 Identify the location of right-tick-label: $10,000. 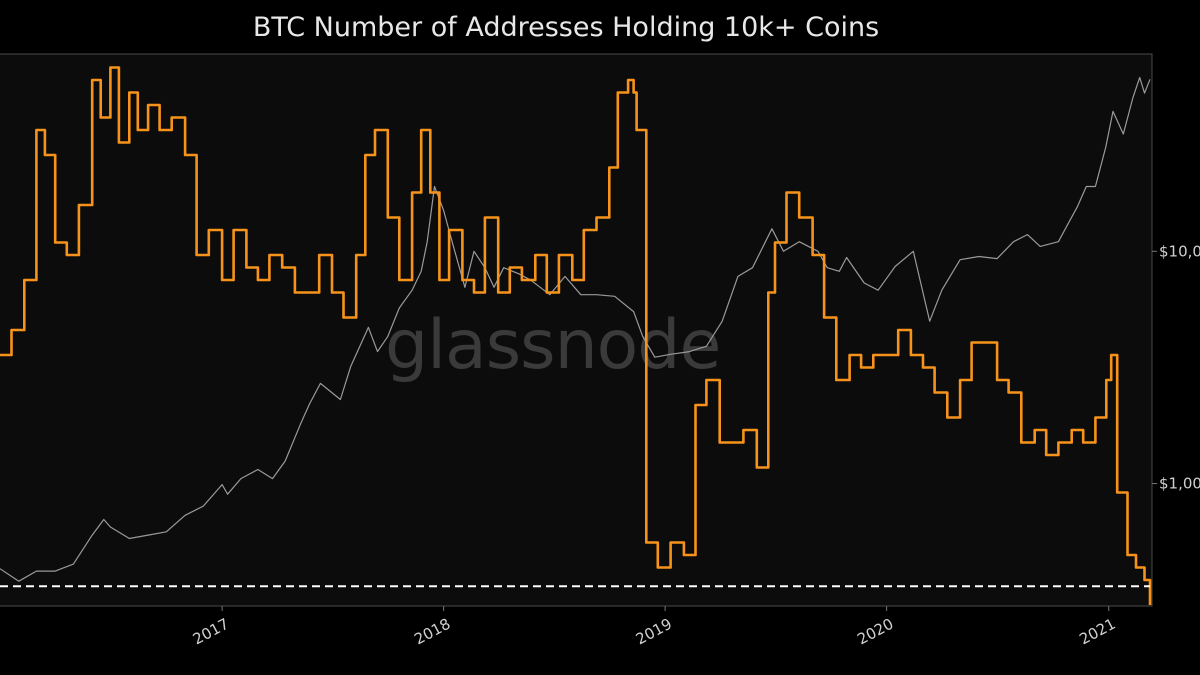
(1179, 251).